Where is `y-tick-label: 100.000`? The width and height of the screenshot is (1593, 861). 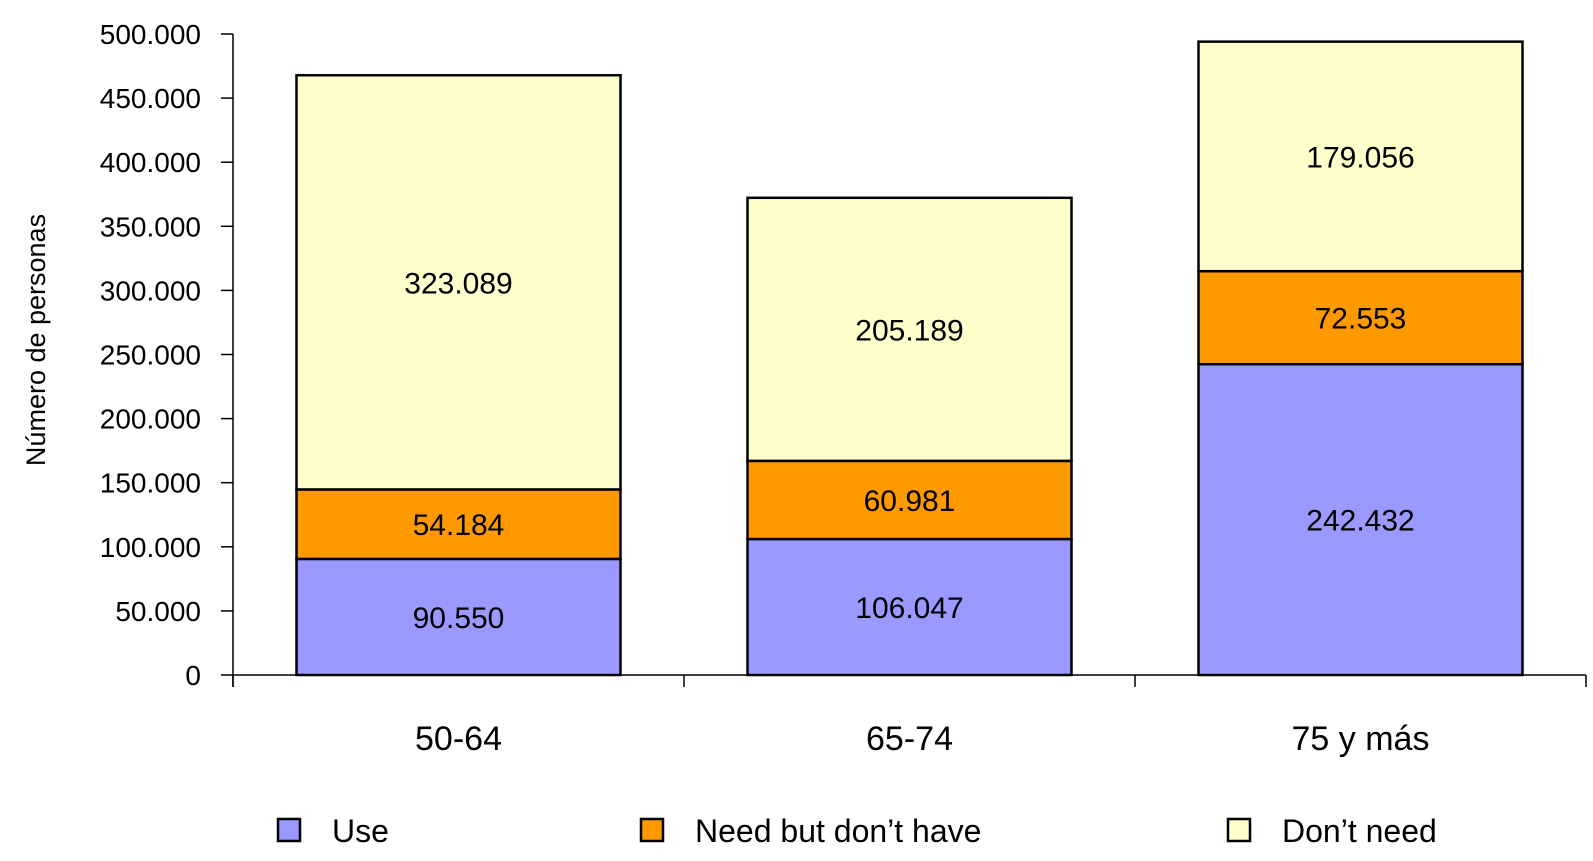 y-tick-label: 100.000 is located at coordinates (150, 547).